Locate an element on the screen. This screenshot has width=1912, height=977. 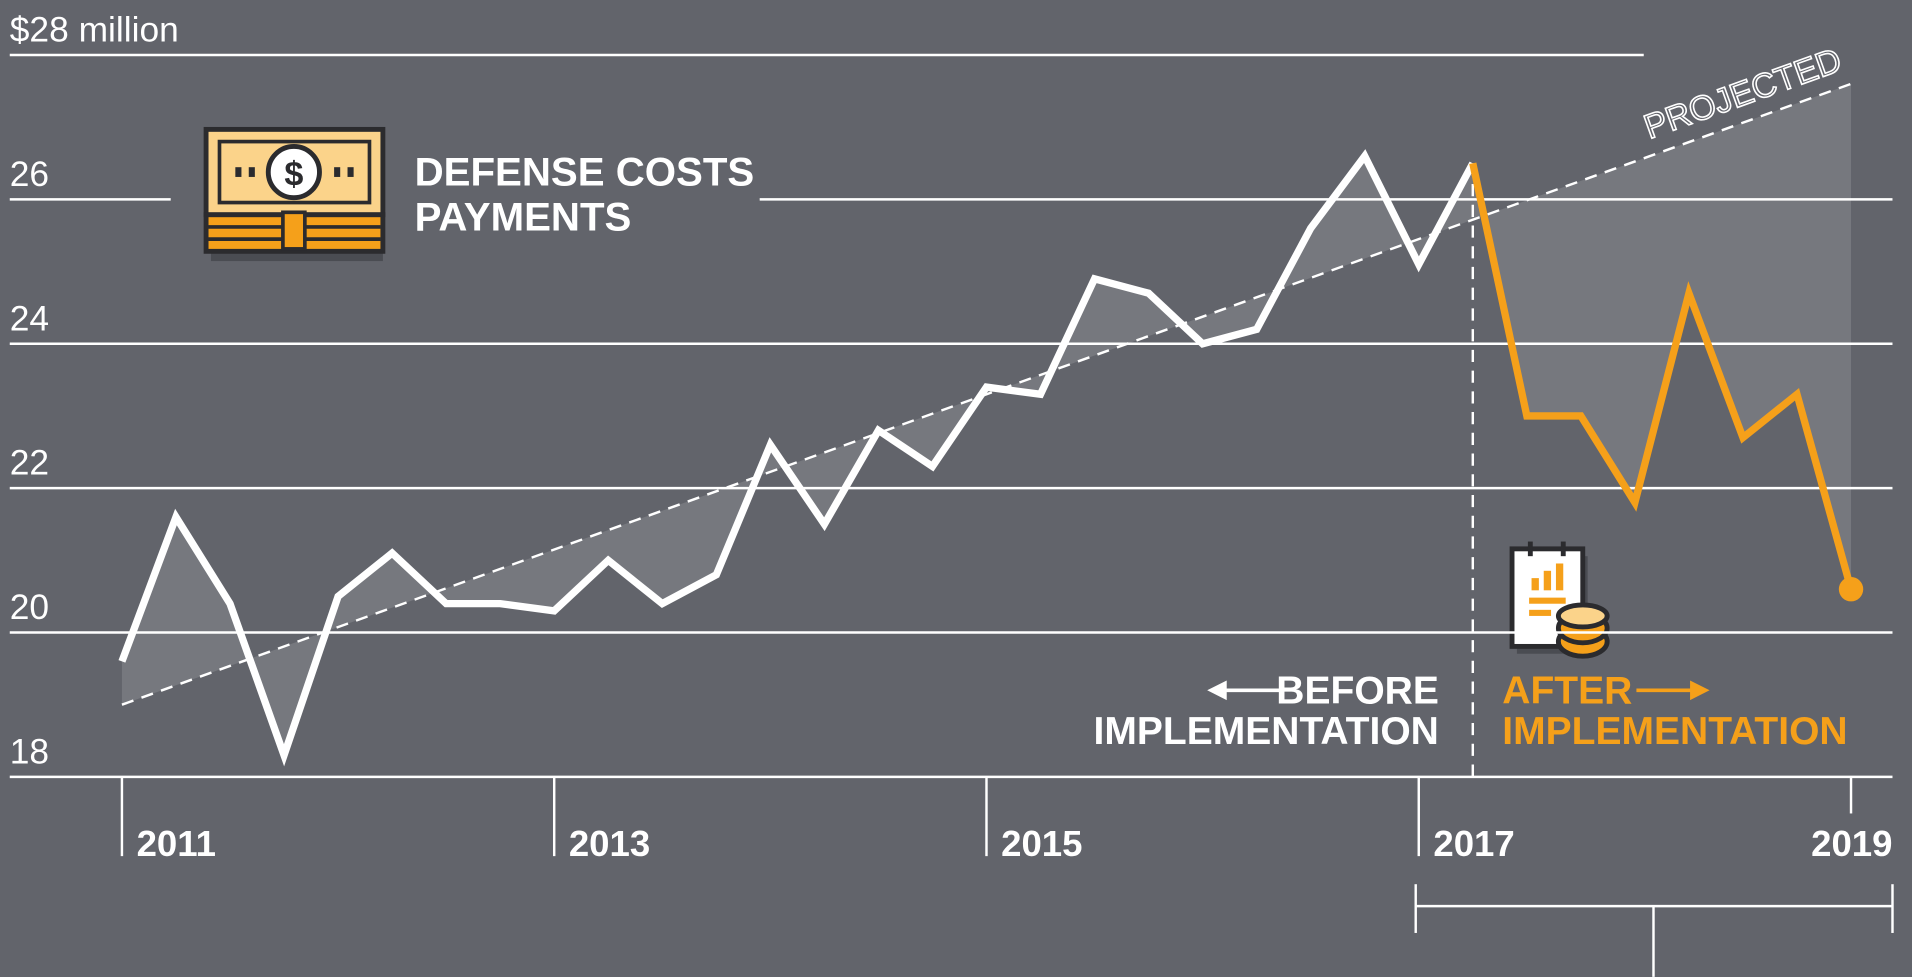
y-tick-label: 26 is located at coordinates (29, 174).